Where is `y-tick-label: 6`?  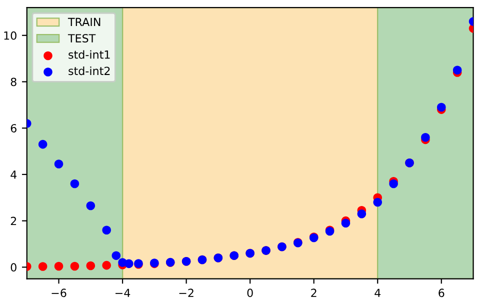
y-tick-label: 6 is located at coordinates (13, 128).